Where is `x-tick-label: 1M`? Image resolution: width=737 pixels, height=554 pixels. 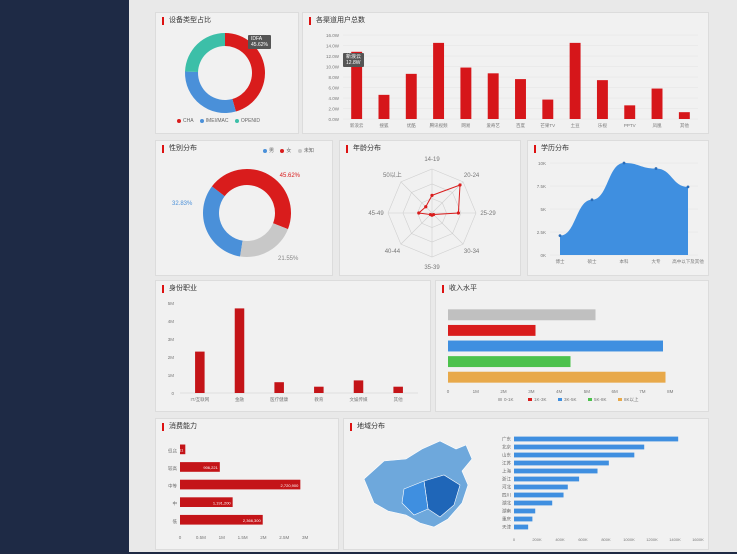 x-tick-label: 1M is located at coordinates (476, 391).